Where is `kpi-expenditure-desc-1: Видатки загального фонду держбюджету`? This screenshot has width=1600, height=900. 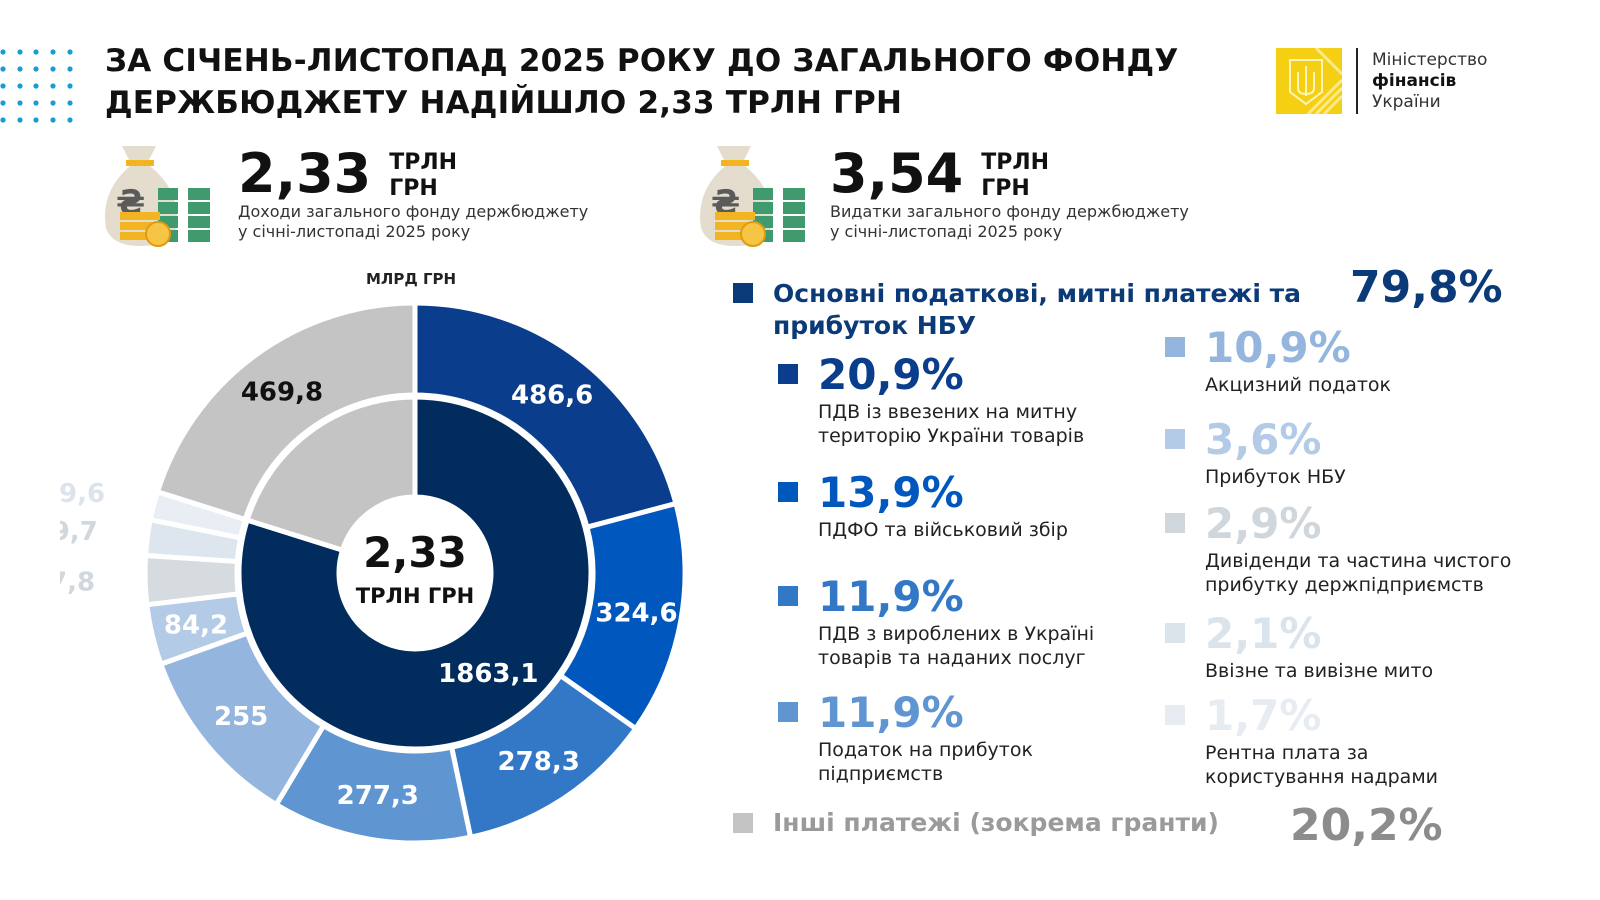
kpi-expenditure-desc-1: Видатки загального фонду держбюджету is located at coordinates (1009, 211).